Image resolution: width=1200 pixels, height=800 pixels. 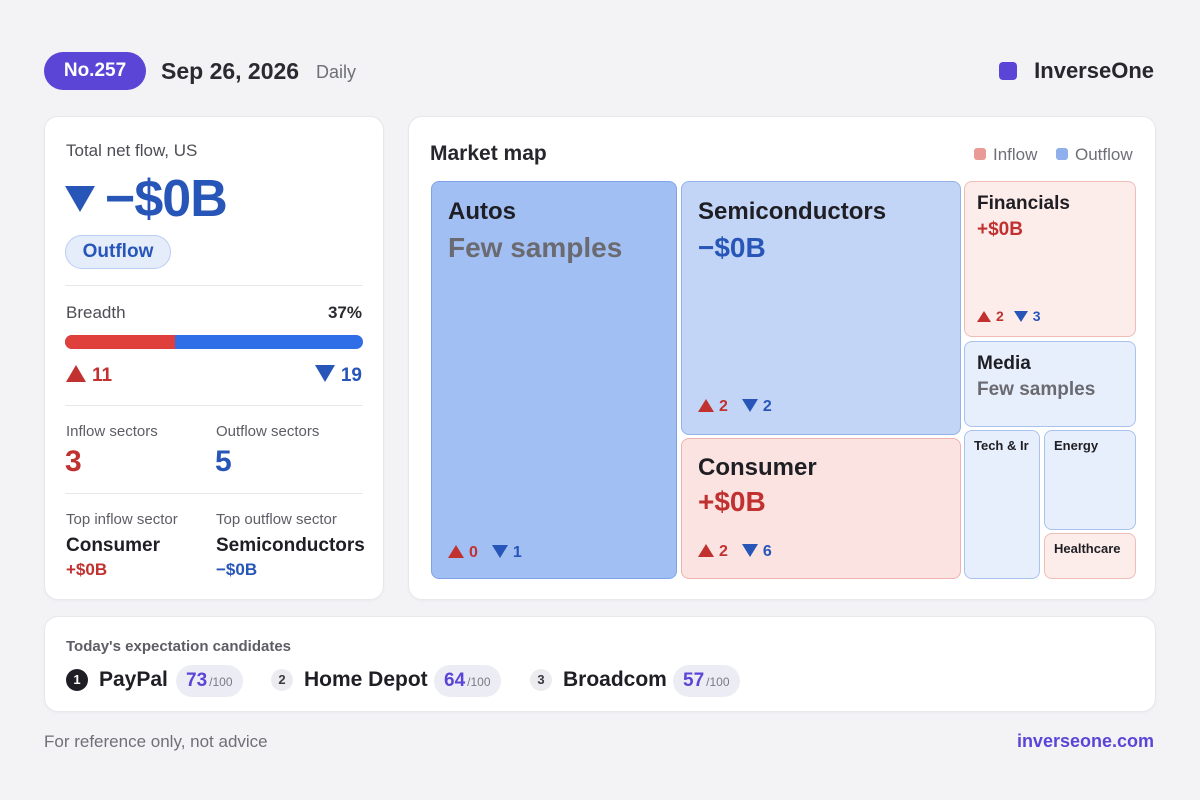 What do you see at coordinates (282, 680) in the screenshot?
I see `rank-badge: 2` at bounding box center [282, 680].